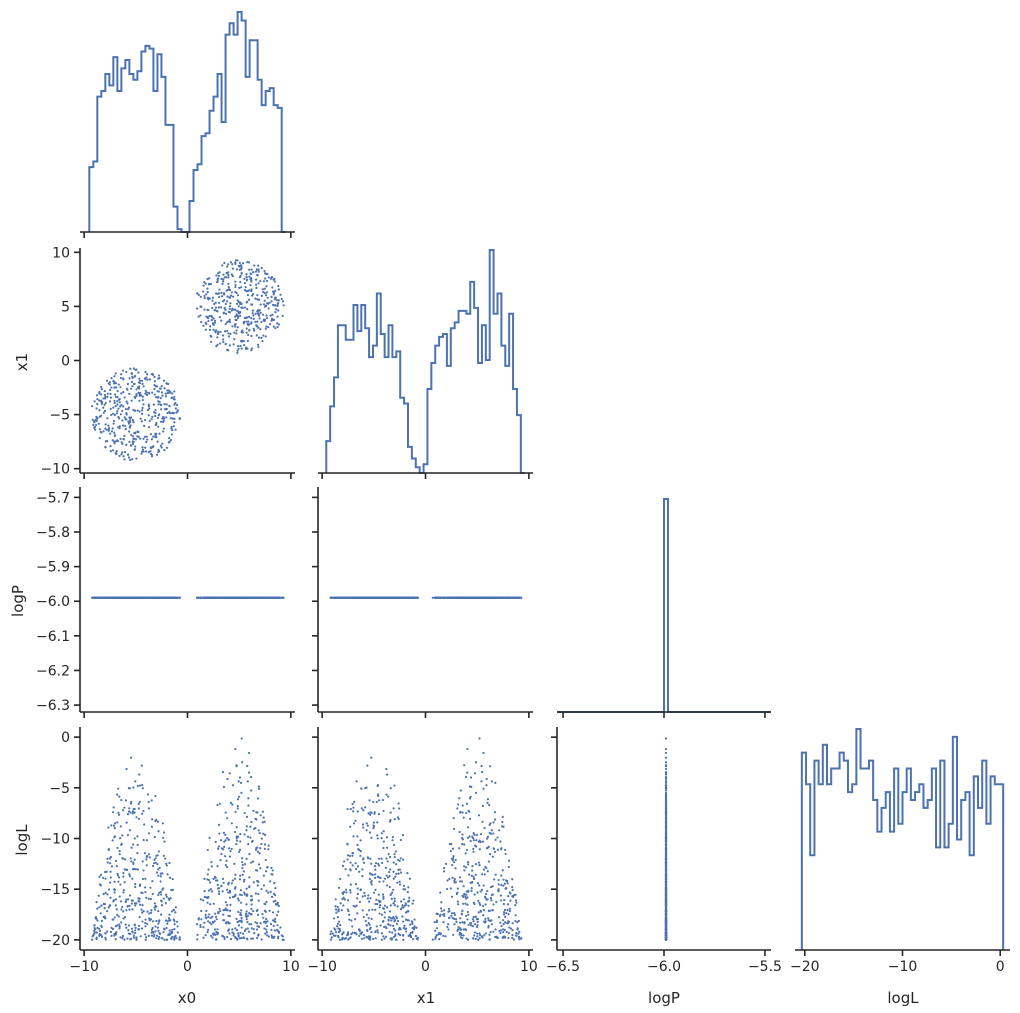 The width and height of the screenshot is (1020, 1013). I want to click on x-tick-label: −10, so click(84, 967).